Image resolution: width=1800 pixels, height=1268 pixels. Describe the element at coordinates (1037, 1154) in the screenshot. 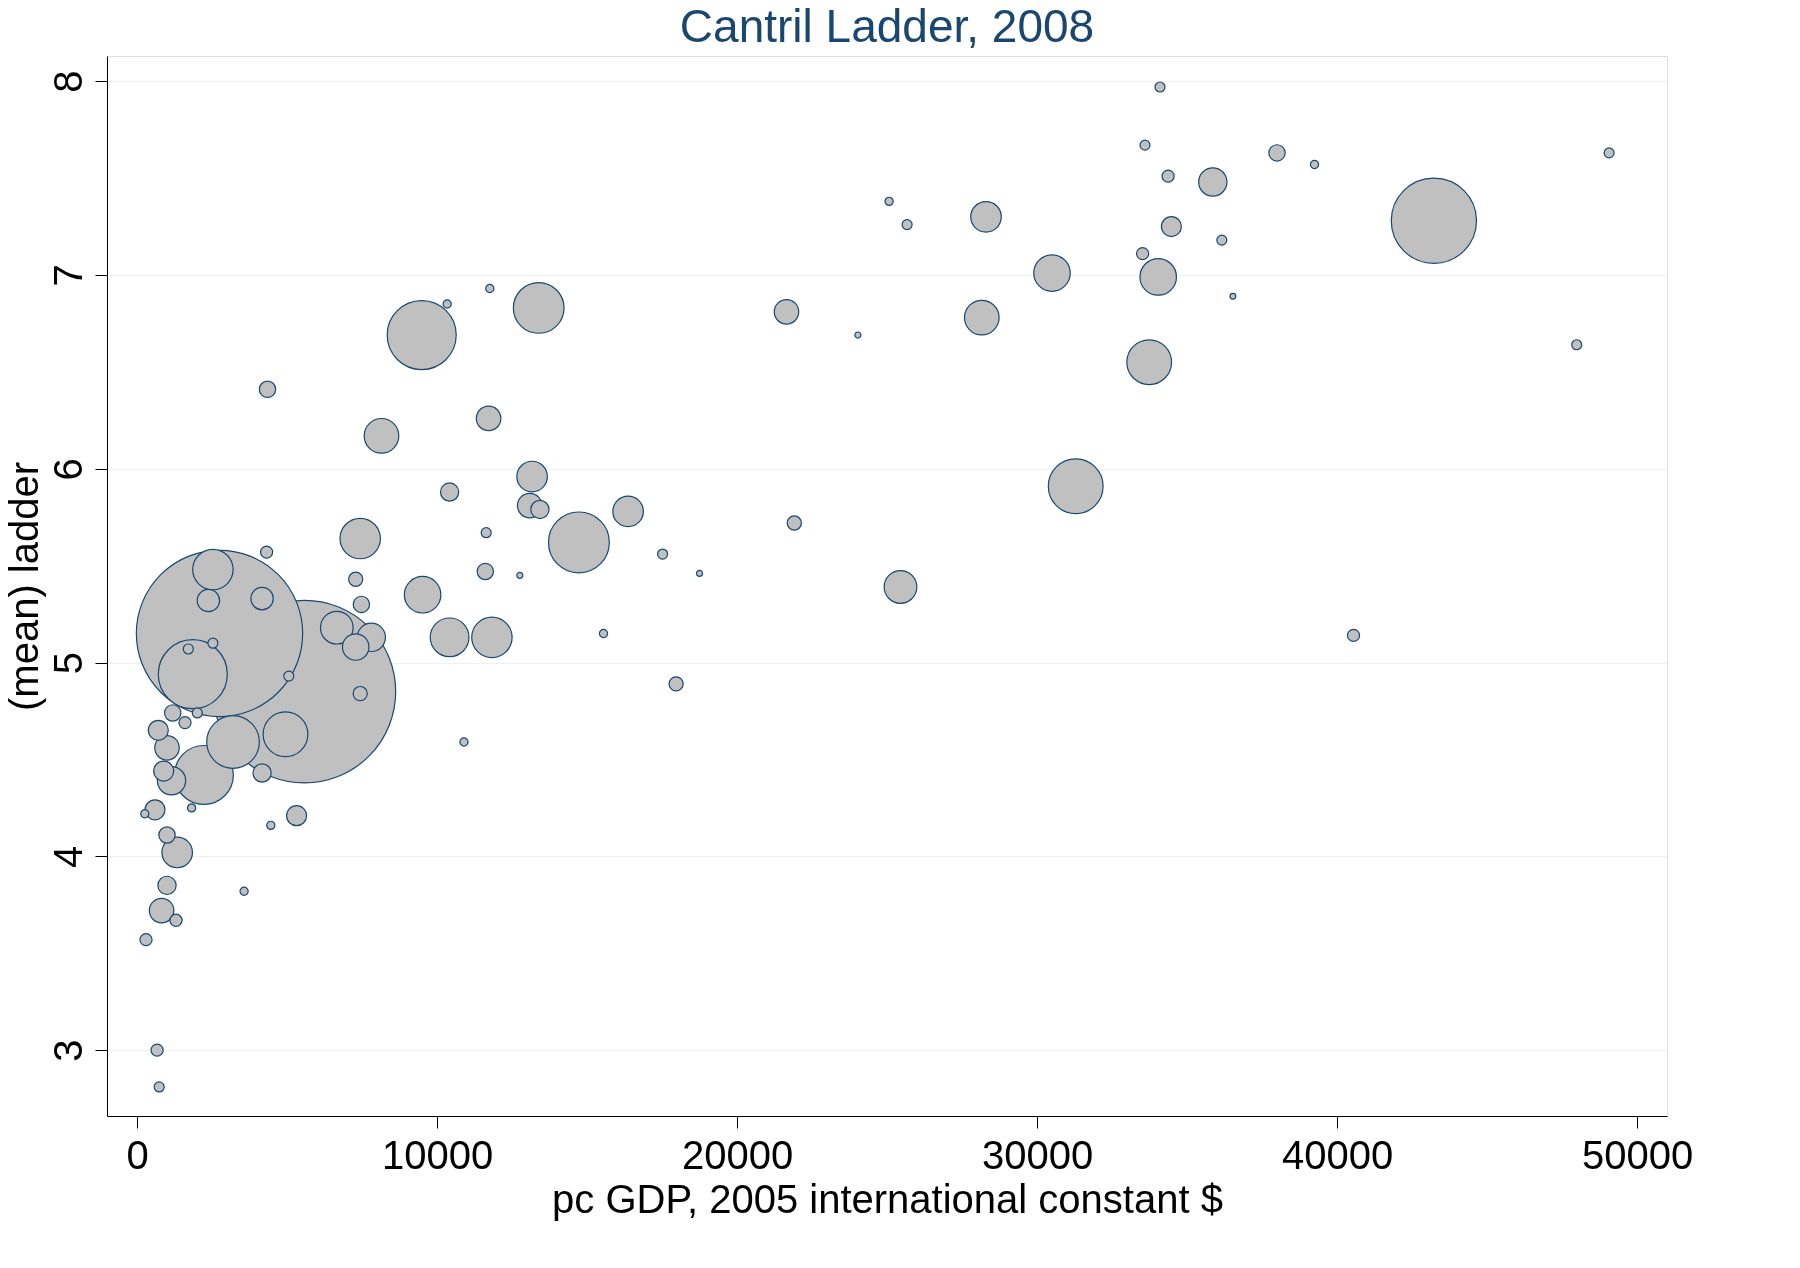

I see `x-tick-label: 30000` at that location.